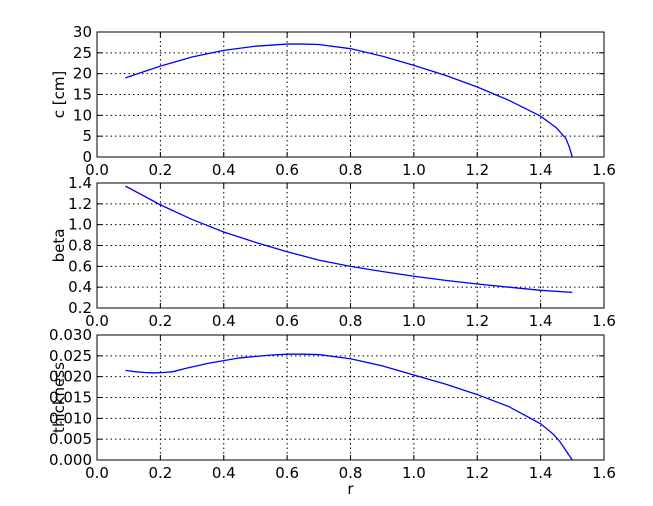  Describe the element at coordinates (80, 246) in the screenshot. I see `beta-y-tick-label: 0.8` at that location.